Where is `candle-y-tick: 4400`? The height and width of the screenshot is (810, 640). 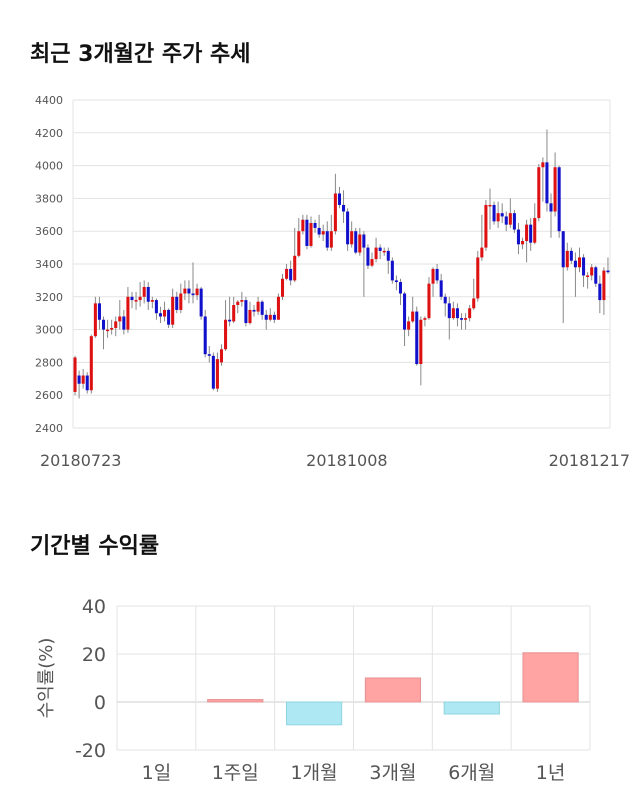
candle-y-tick: 4400 is located at coordinates (49, 100).